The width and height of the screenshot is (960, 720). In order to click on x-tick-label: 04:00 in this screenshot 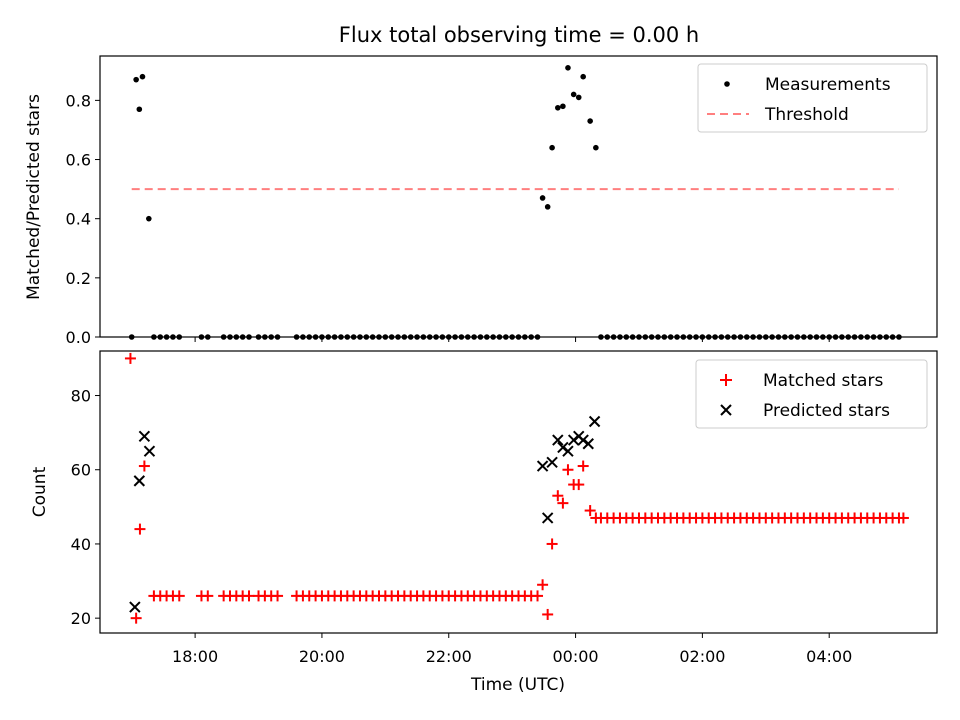, I will do `click(829, 656)`.